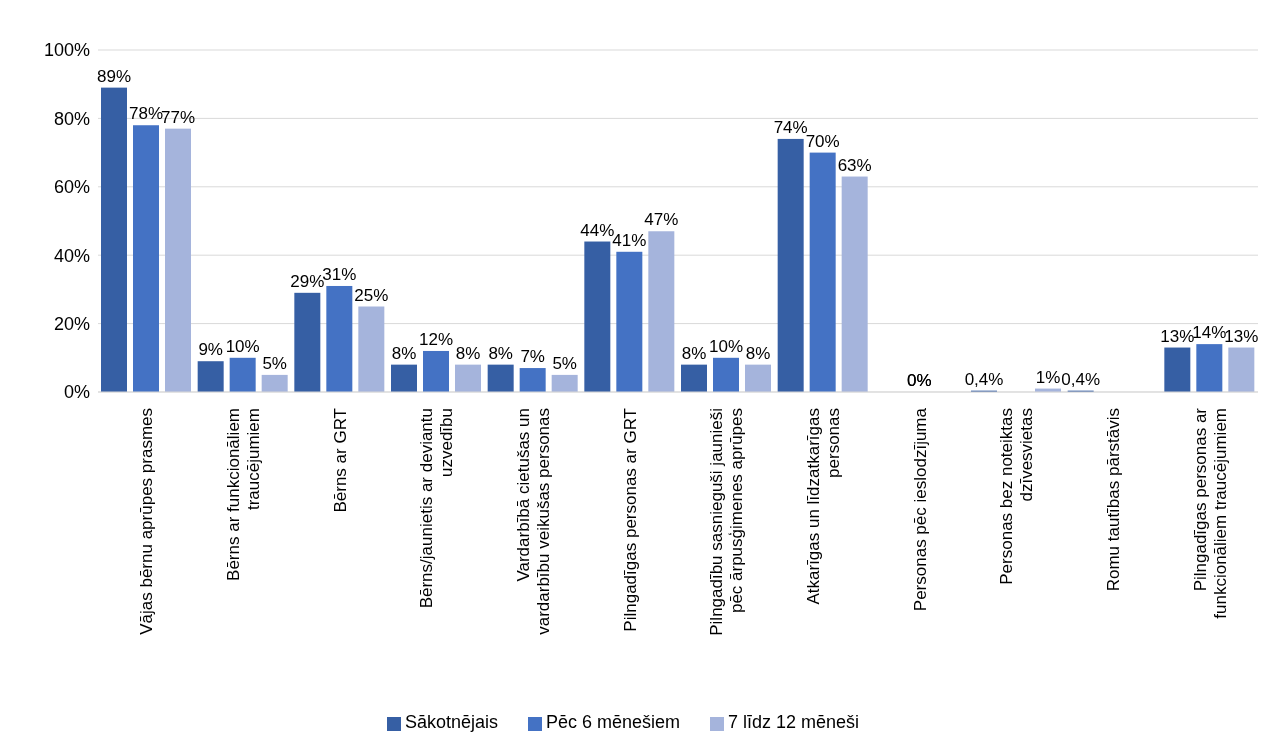 The width and height of the screenshot is (1287, 751). I want to click on data-label: 0%, so click(919, 380).